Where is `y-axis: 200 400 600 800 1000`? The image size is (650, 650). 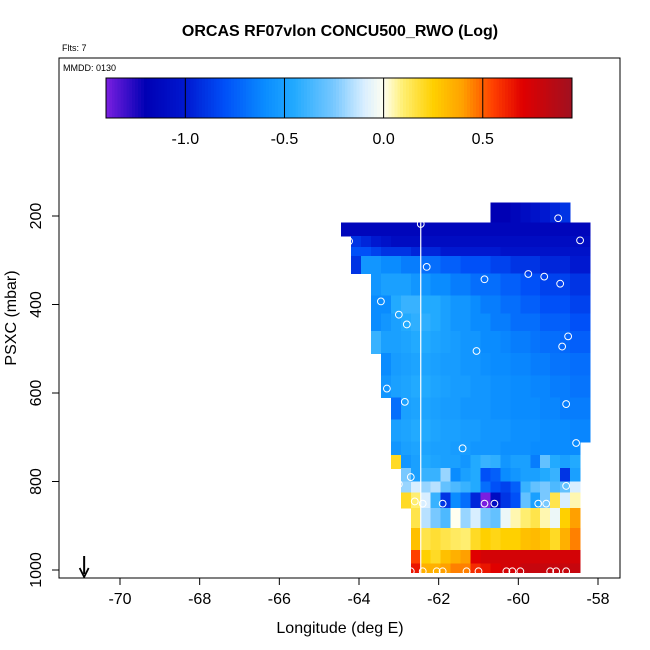
y-axis: 200 400 600 800 1000 is located at coordinates (43, 395).